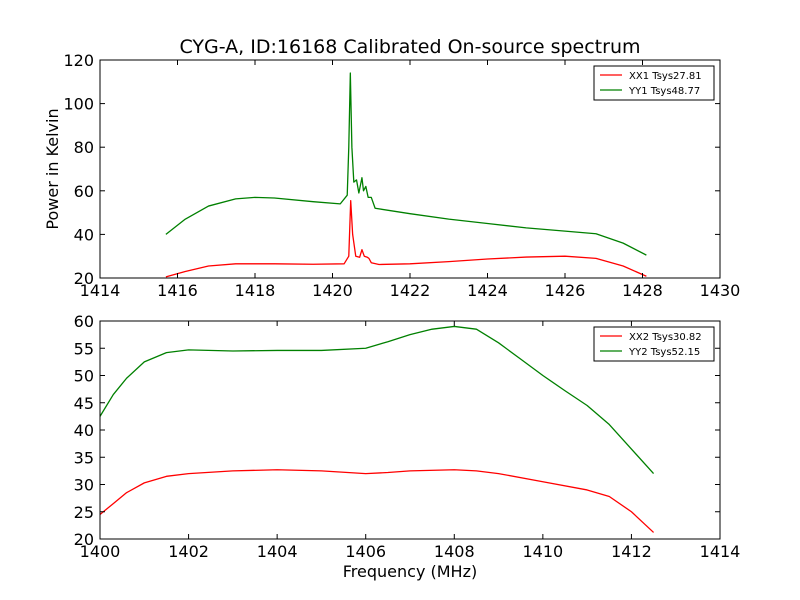 The height and width of the screenshot is (600, 800). Describe the element at coordinates (84, 403) in the screenshot. I see `y-tick-label: 45` at that location.